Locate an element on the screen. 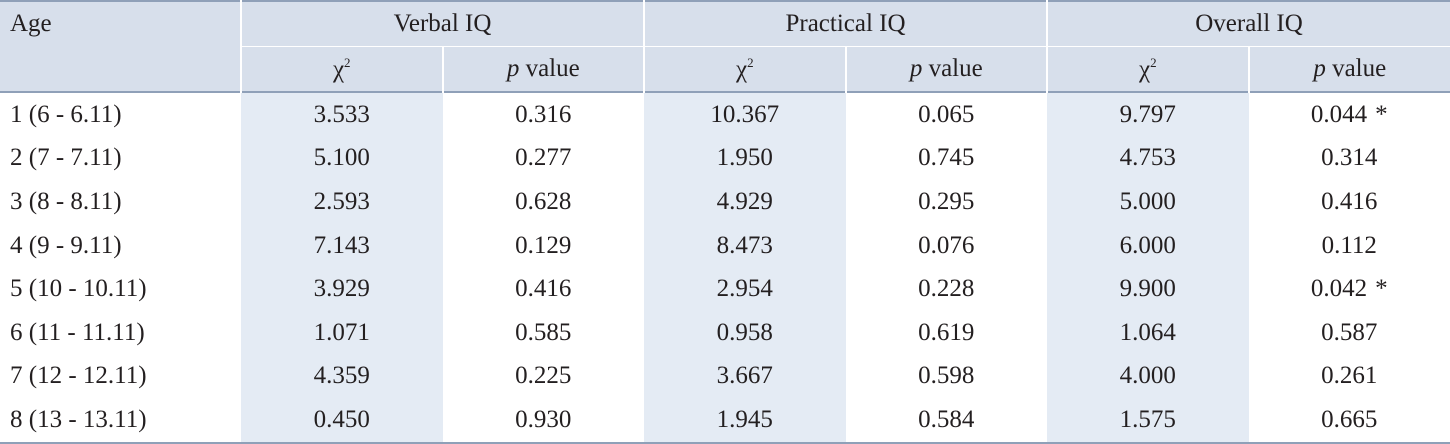 This screenshot has height=444, width=1450. verbal-p-cell: 0.225 is located at coordinates (543, 376).